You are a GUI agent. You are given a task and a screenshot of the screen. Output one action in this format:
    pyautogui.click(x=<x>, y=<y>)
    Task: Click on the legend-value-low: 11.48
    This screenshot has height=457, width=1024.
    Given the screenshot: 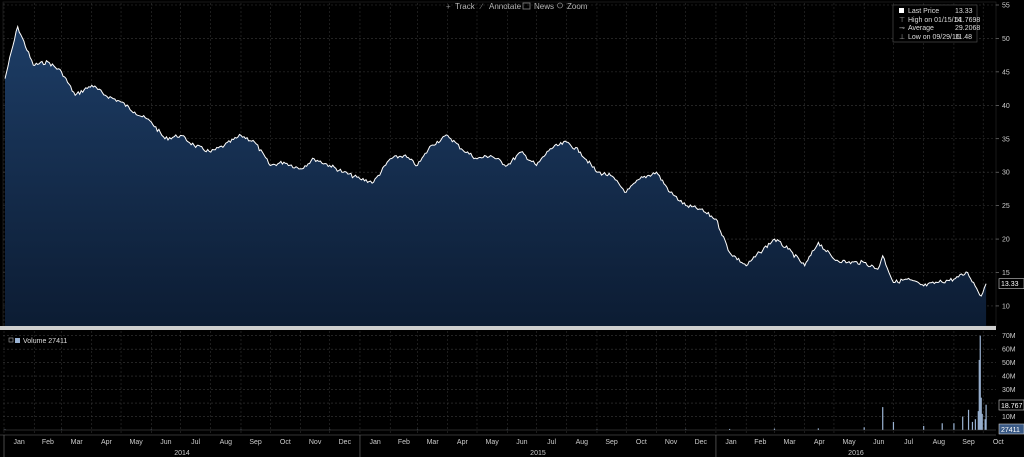 What is the action you would take?
    pyautogui.click(x=963, y=37)
    